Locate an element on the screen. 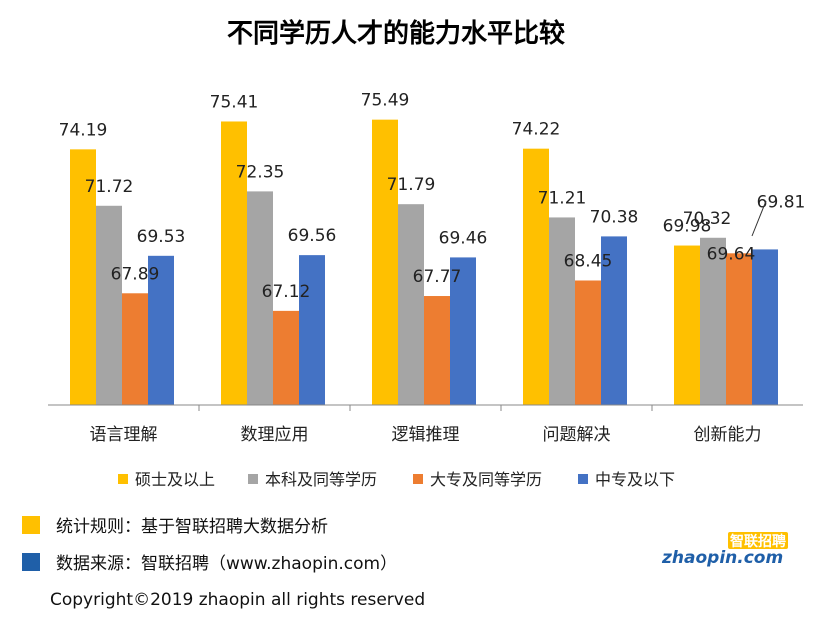 This screenshot has height=633, width=835. legend-item: 硕士及以上 is located at coordinates (166, 479).